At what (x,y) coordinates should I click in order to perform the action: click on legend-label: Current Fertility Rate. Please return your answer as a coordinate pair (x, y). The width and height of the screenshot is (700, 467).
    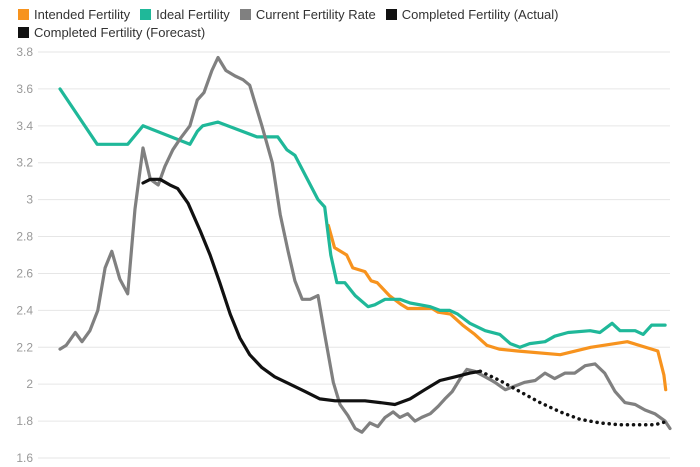
    Looking at the image, I should click on (315, 14).